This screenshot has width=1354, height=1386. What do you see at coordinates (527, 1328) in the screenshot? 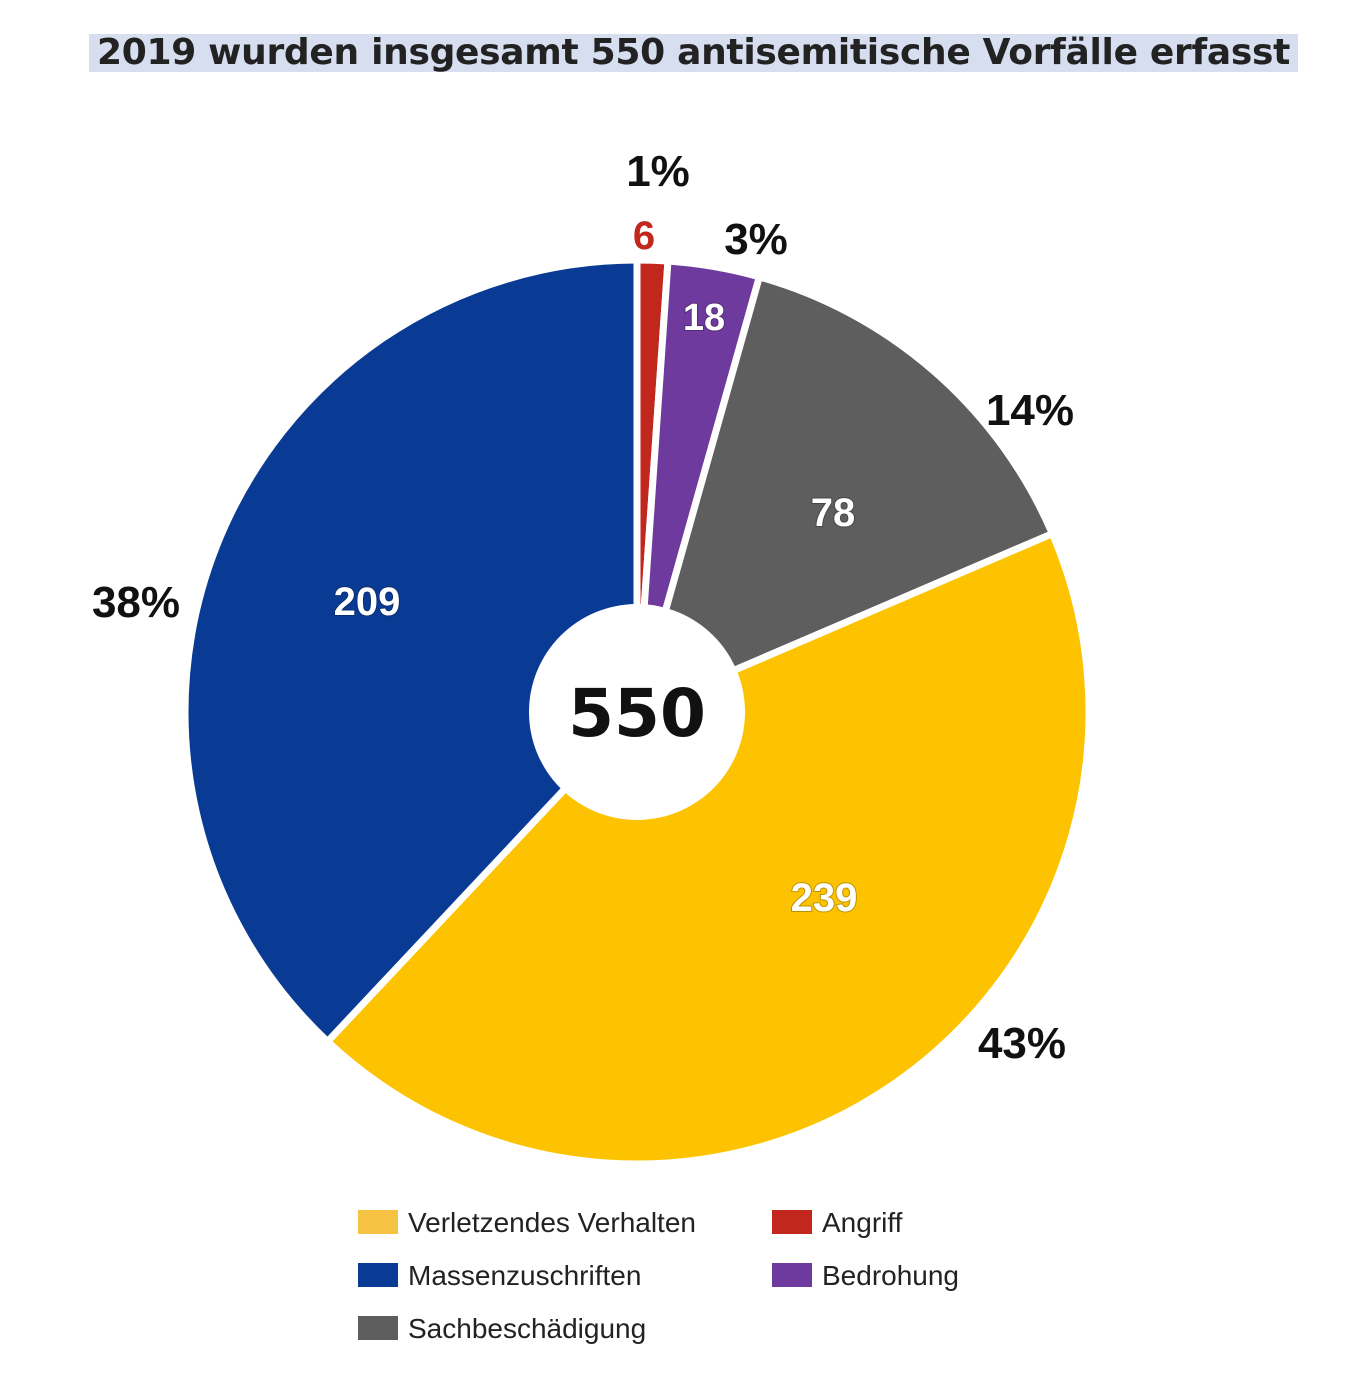
I see `legend-label-sachbeschaedigung: Sachbeschädigung` at bounding box center [527, 1328].